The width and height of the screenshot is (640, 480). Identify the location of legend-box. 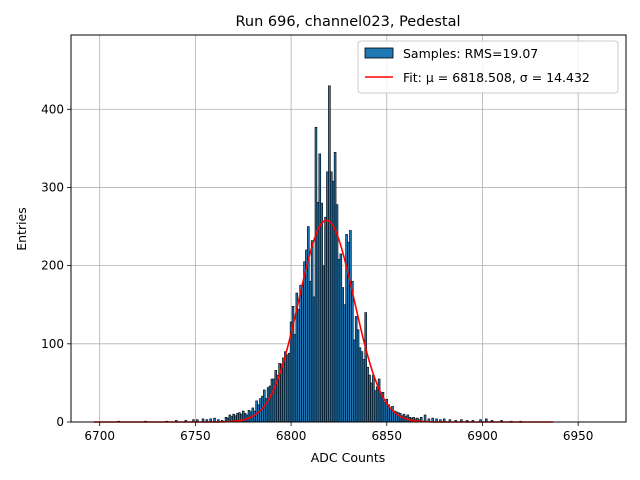
(488, 67).